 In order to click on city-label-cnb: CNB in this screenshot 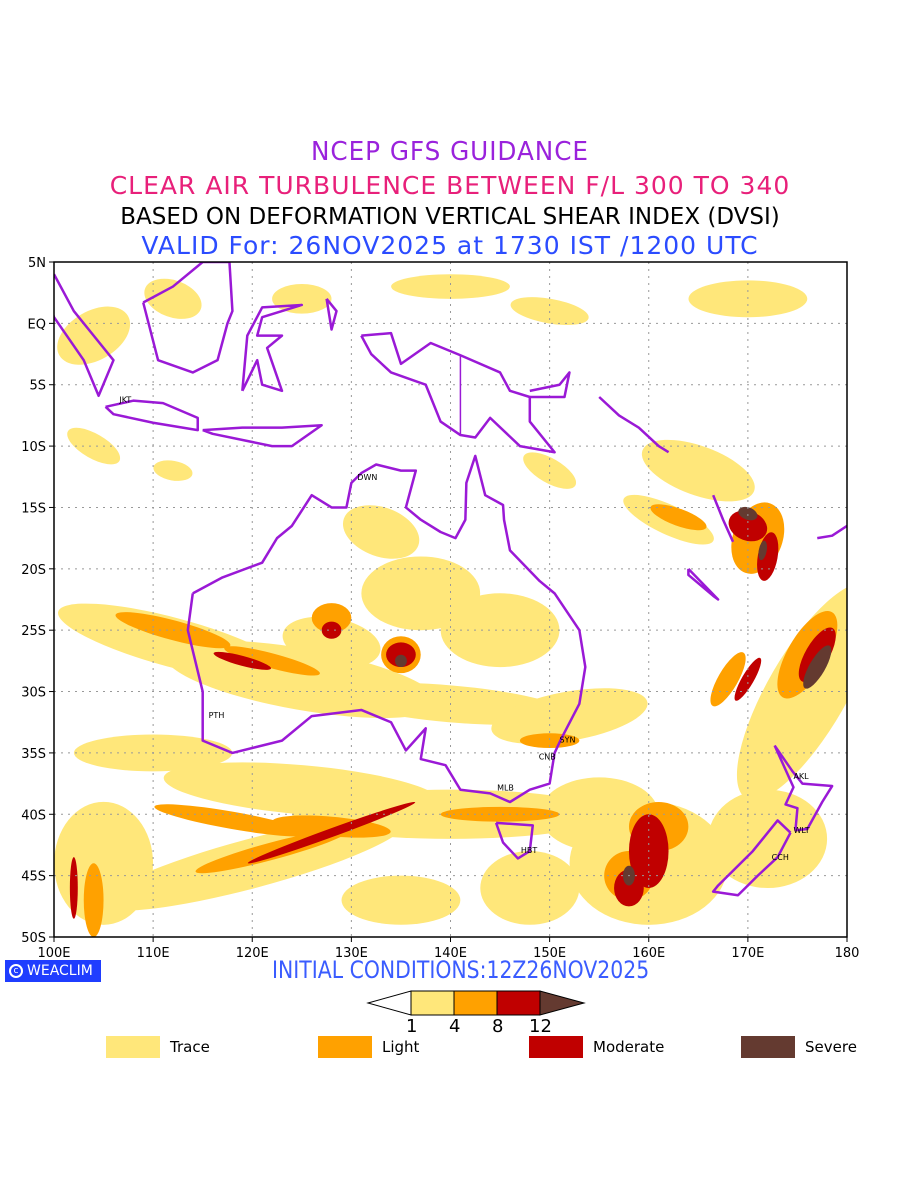, I will do `click(547, 757)`.